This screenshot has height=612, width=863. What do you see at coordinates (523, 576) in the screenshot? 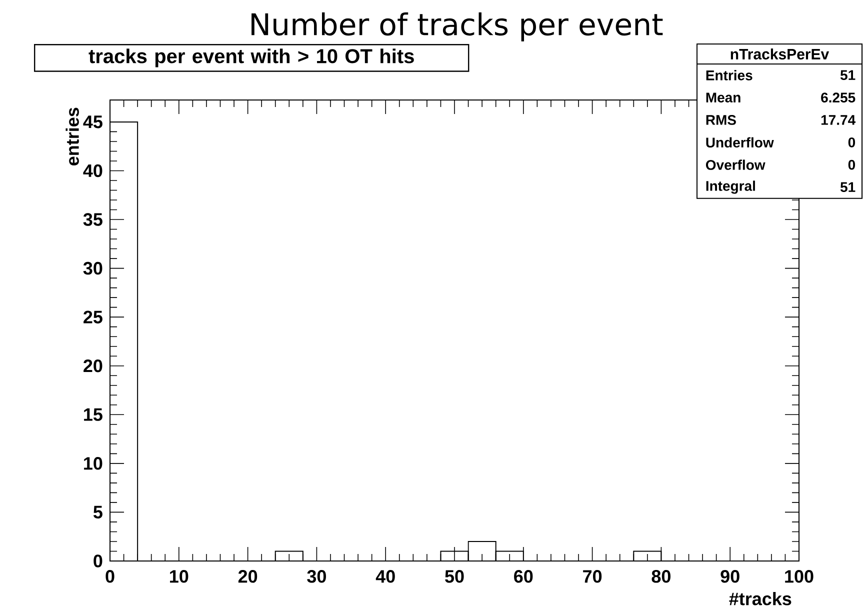
I see `x-tick-label: 60` at bounding box center [523, 576].